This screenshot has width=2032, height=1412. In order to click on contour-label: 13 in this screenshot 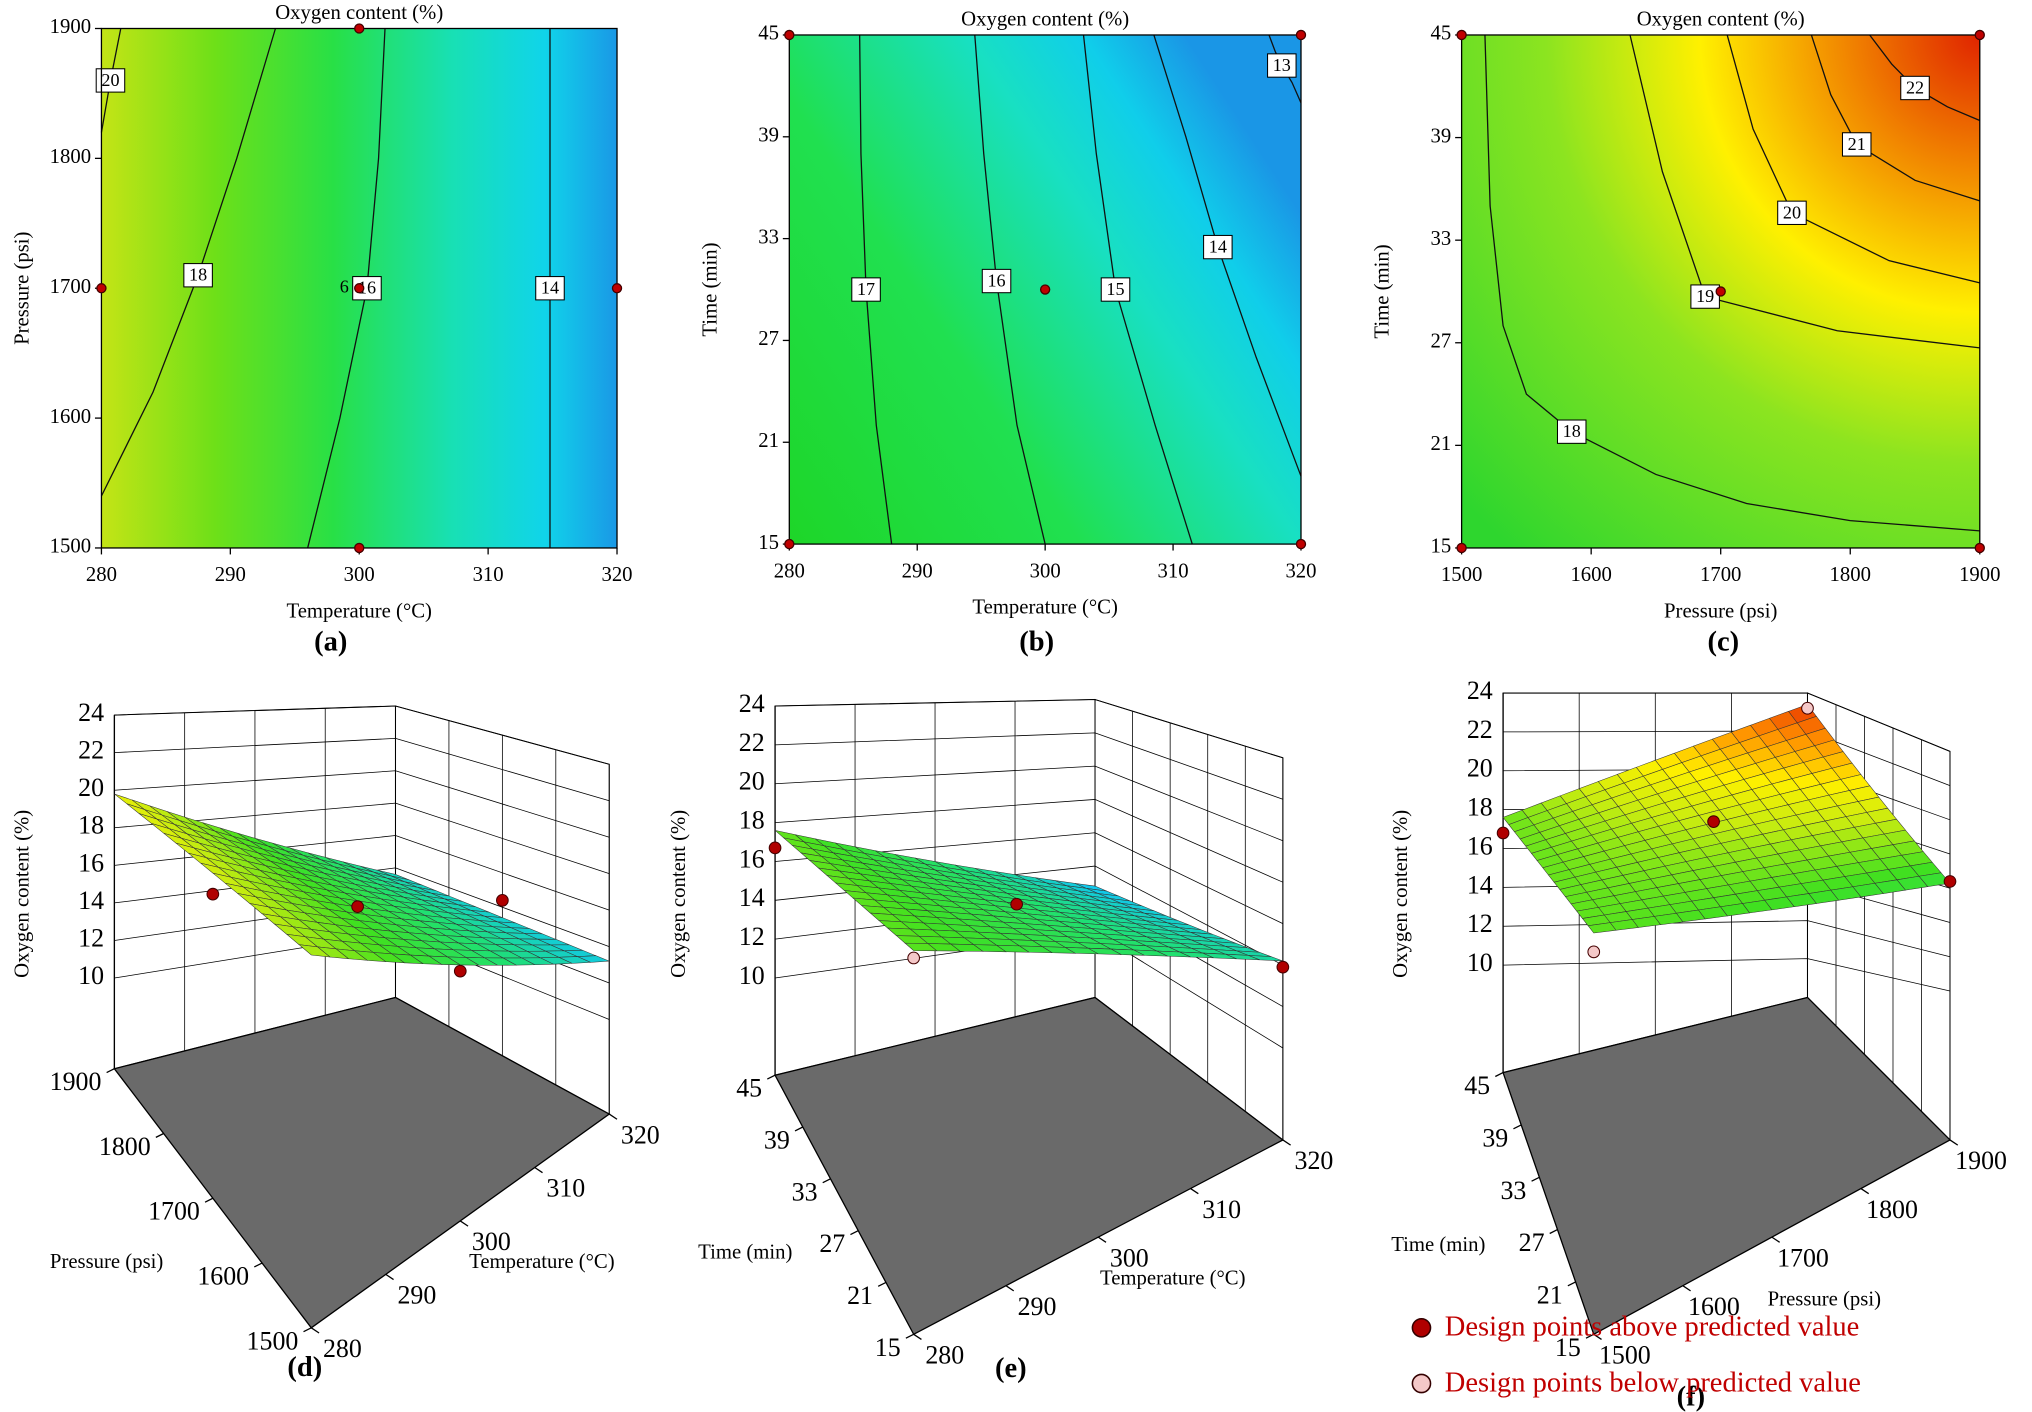, I will do `click(1282, 65)`.